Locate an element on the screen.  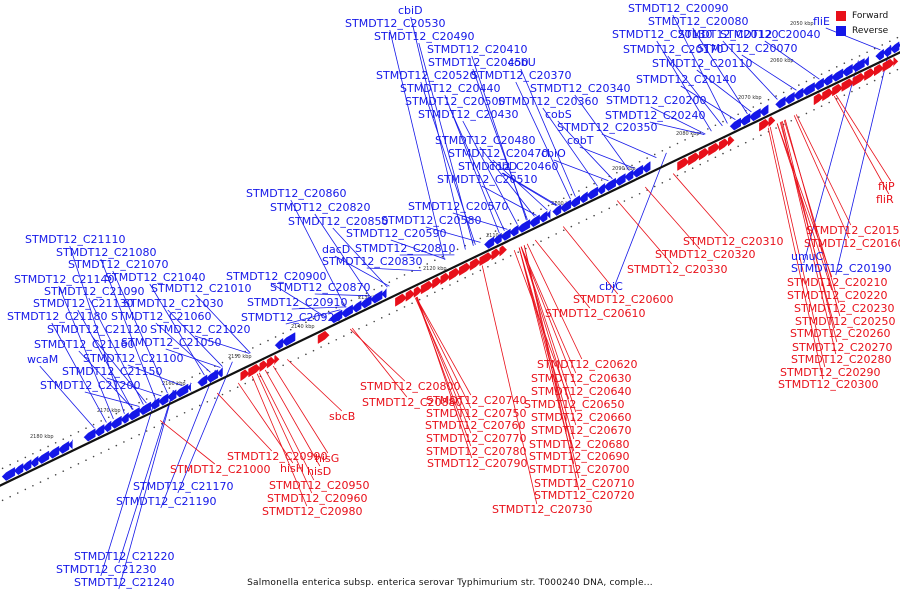
reverse-gene-label: STMDT12_C21120 is located at coordinates (97, 329).